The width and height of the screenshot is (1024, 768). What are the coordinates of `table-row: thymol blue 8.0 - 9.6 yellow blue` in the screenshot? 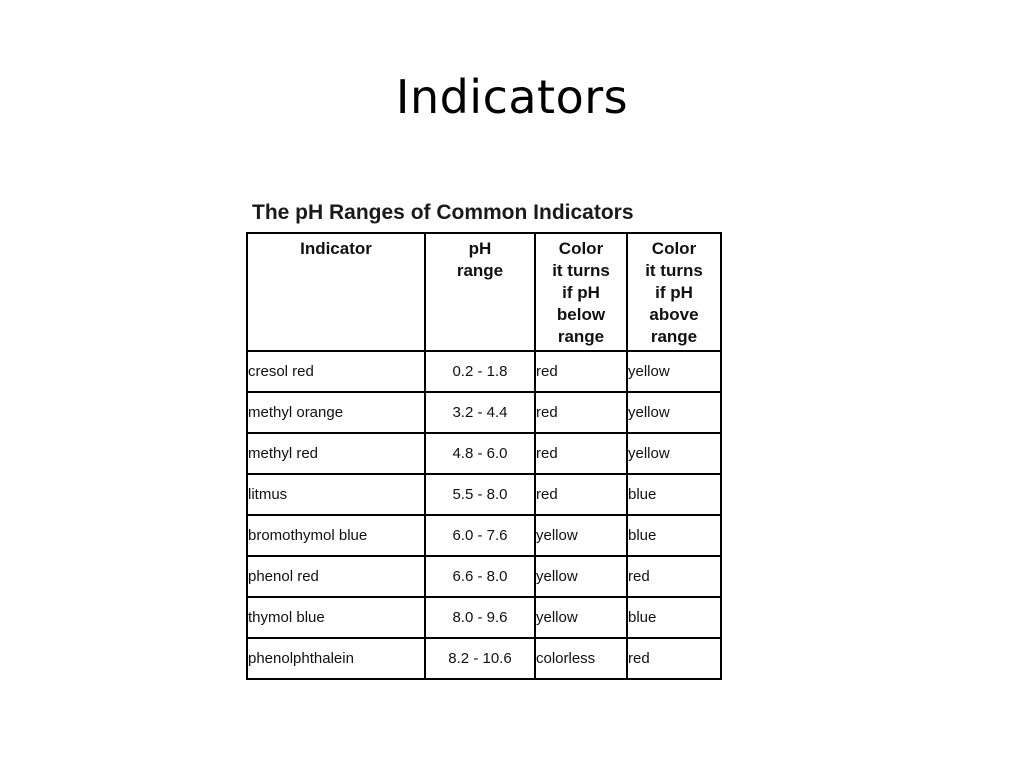 It's located at (484, 617).